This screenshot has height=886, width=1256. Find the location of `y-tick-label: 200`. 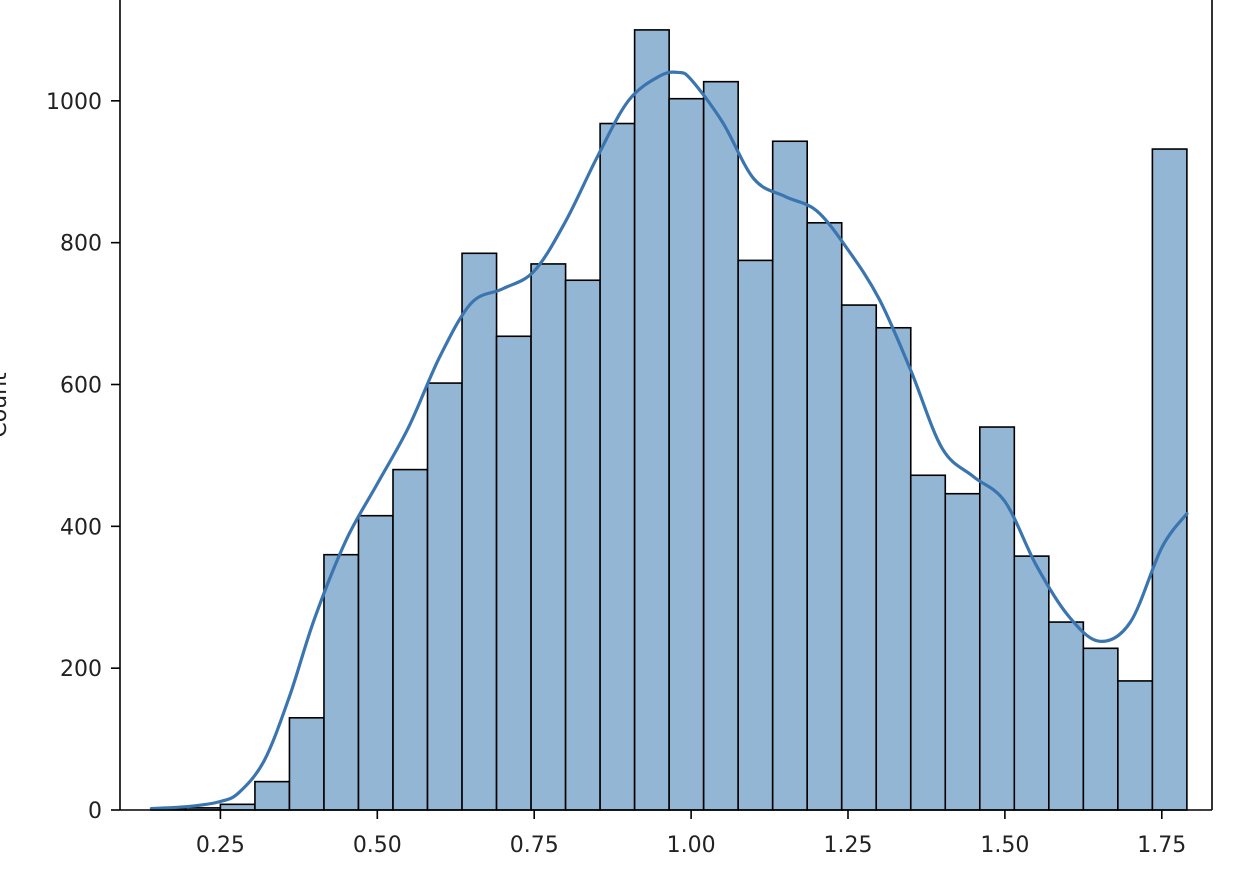

y-tick-label: 200 is located at coordinates (81, 669).